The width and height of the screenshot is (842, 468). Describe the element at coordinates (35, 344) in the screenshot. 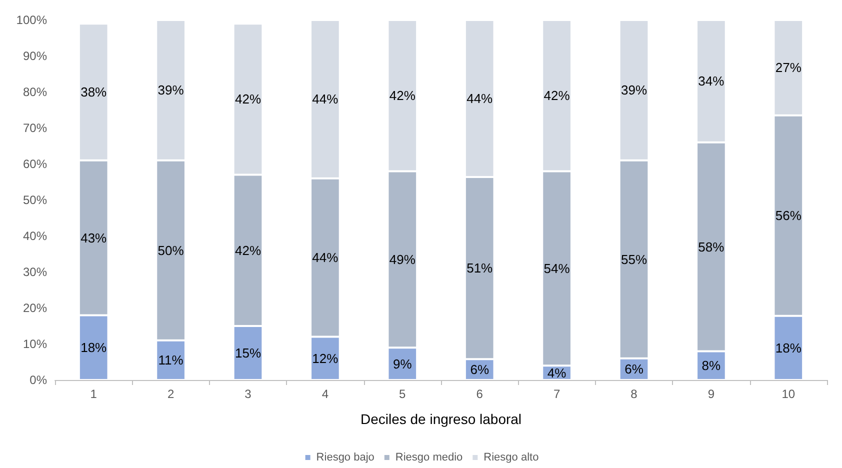

I see `y-tick-label: 10%` at that location.